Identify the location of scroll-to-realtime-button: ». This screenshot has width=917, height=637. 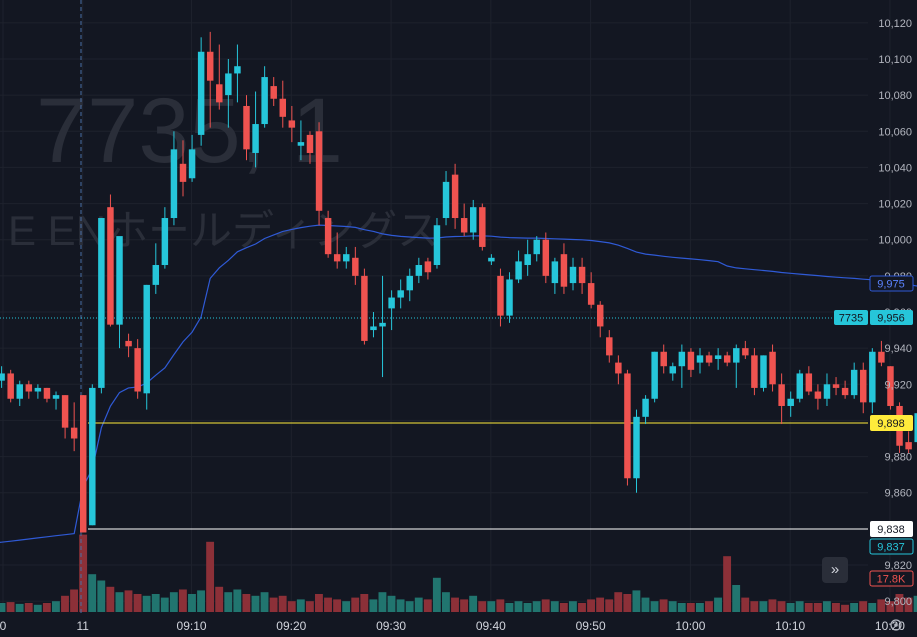
(835, 570).